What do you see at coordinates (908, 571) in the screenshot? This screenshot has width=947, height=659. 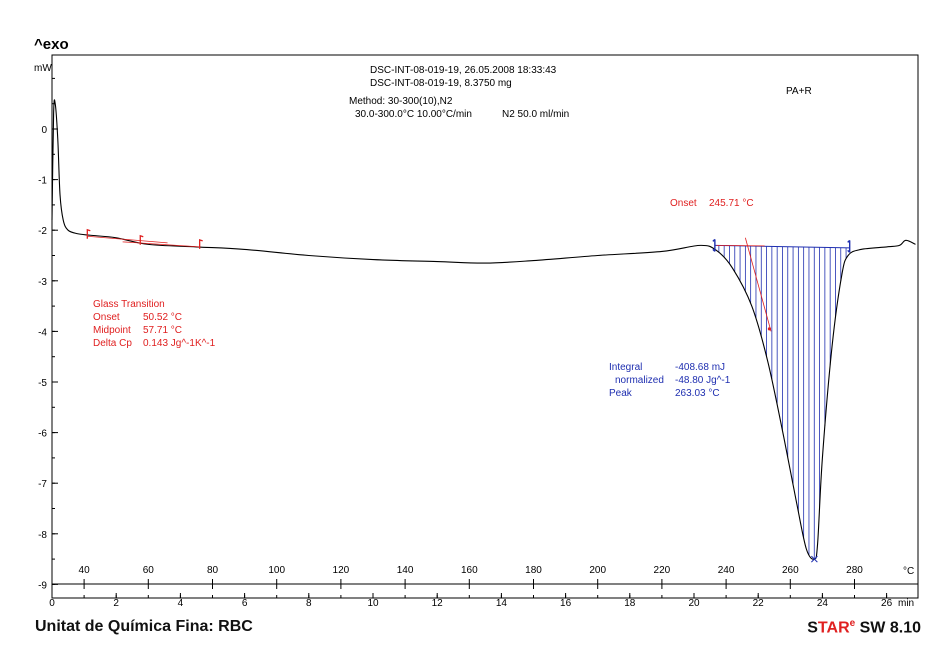 I see `temp-axis-unit: °C` at bounding box center [908, 571].